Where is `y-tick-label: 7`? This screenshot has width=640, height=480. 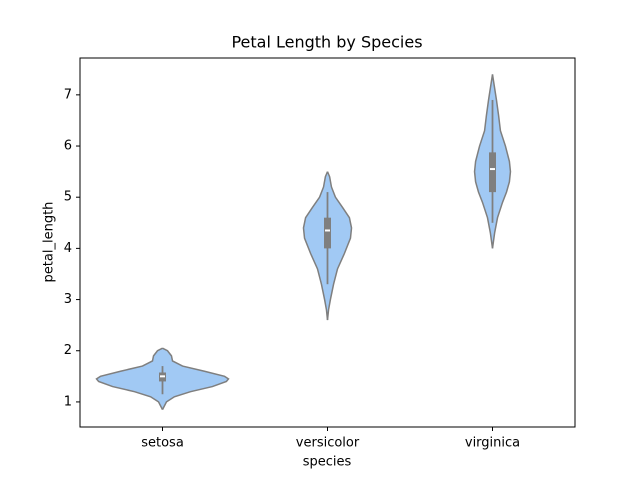
y-tick-label: 7 is located at coordinates (68, 94).